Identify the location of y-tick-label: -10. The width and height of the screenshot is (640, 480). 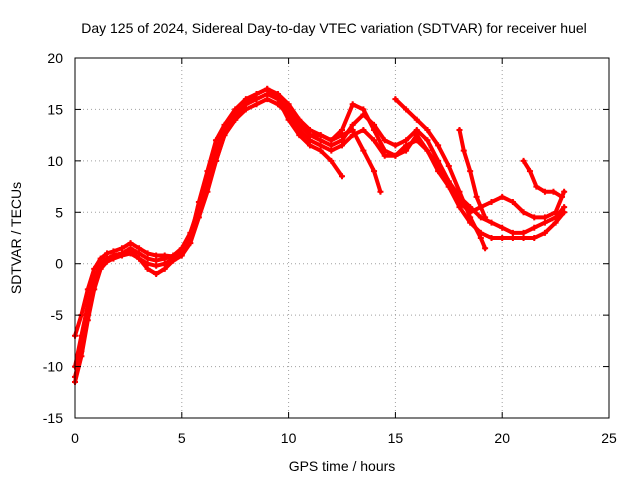
(53, 367).